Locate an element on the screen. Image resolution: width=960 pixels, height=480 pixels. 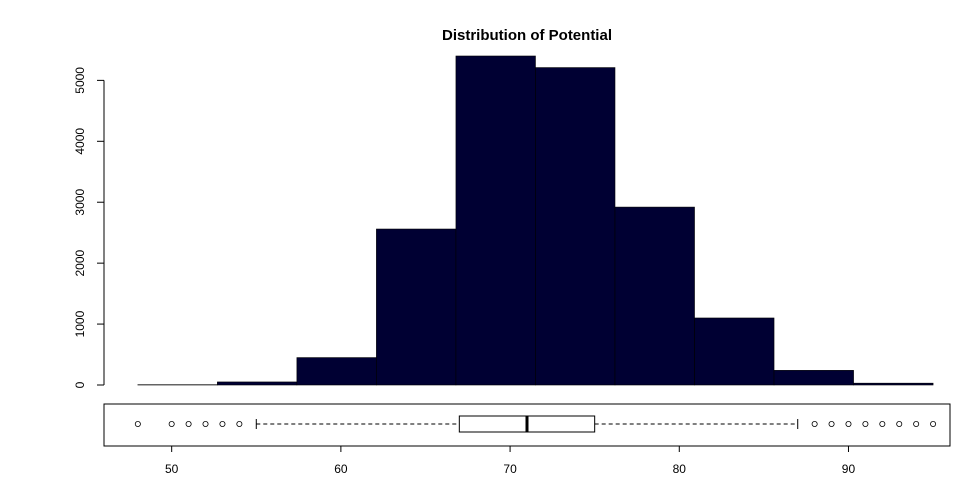
x-axis: 50 60 70 80 90 is located at coordinates (510, 460).